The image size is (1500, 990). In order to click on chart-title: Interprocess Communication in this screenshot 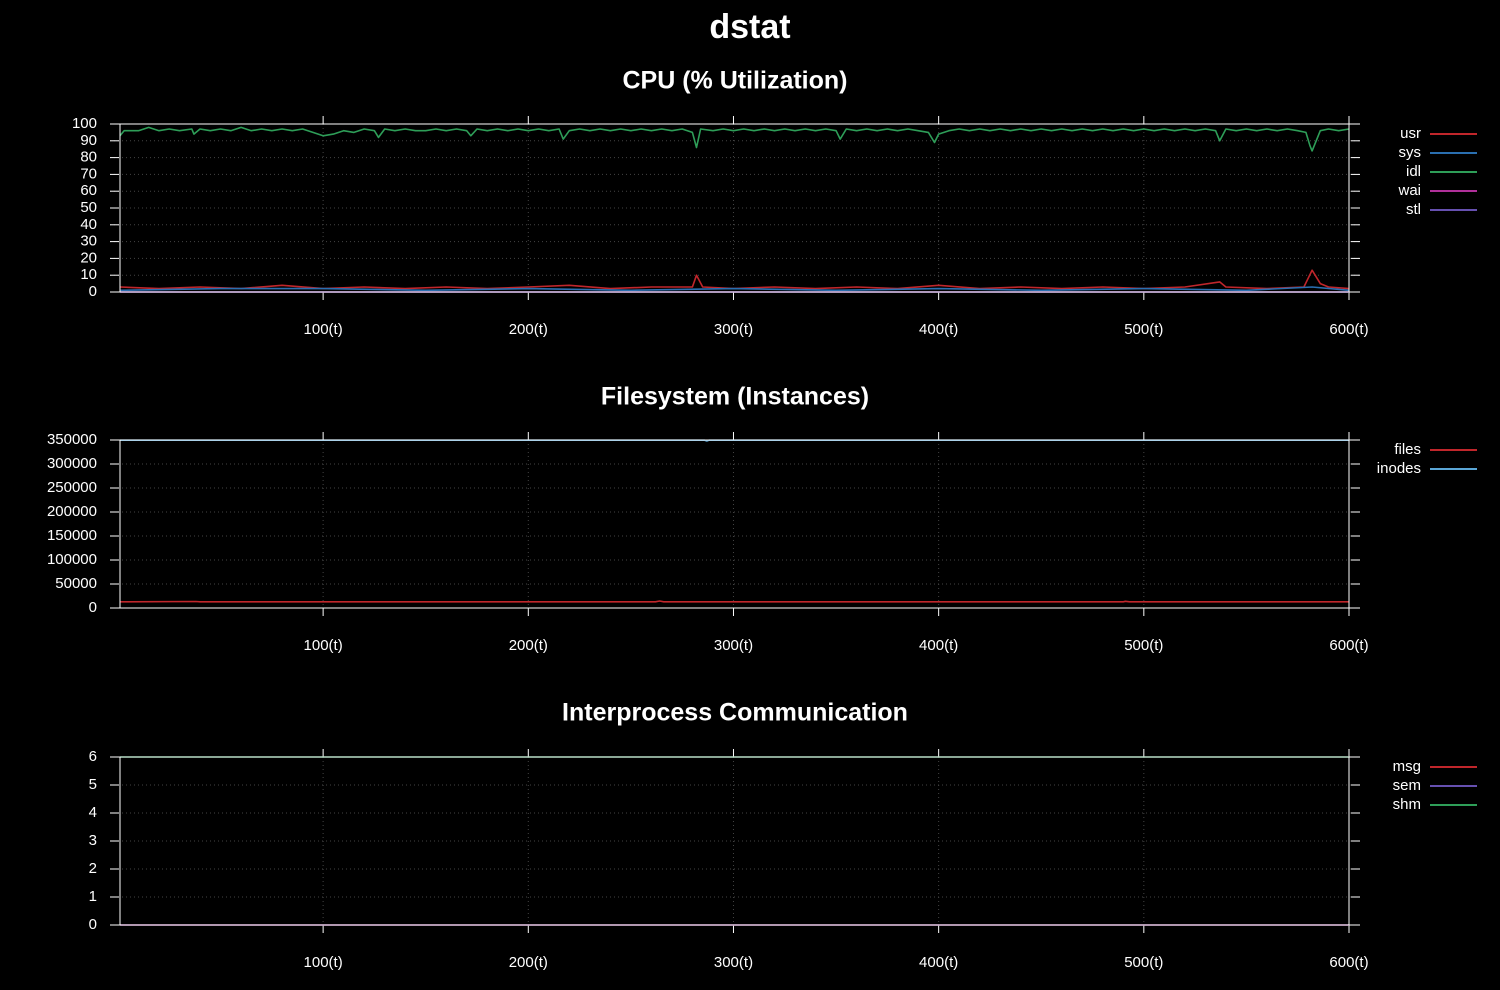, I will do `click(735, 713)`.